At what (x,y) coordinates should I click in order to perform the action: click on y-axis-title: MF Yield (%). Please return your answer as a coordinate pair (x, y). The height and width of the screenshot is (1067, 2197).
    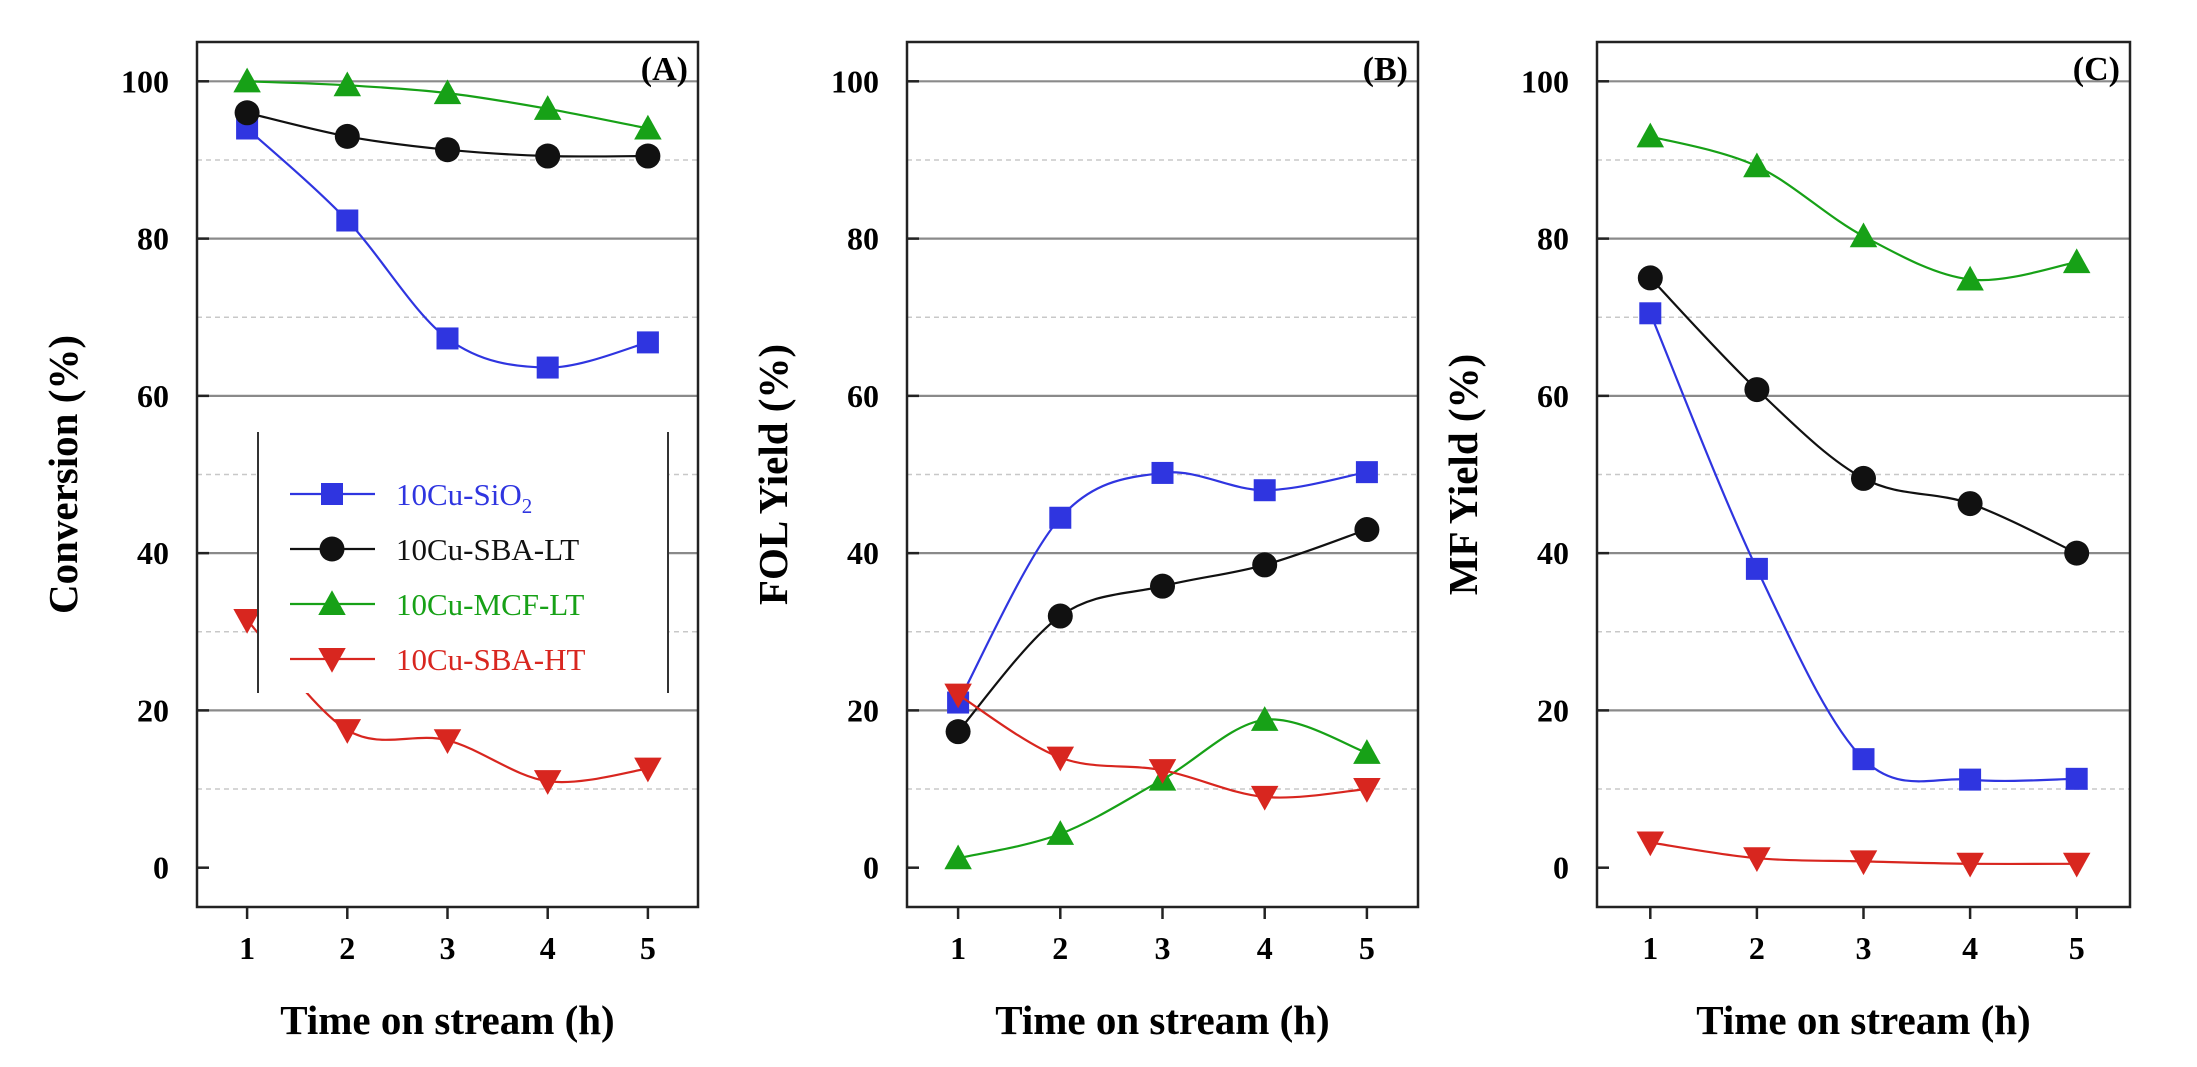
    Looking at the image, I should click on (1463, 474).